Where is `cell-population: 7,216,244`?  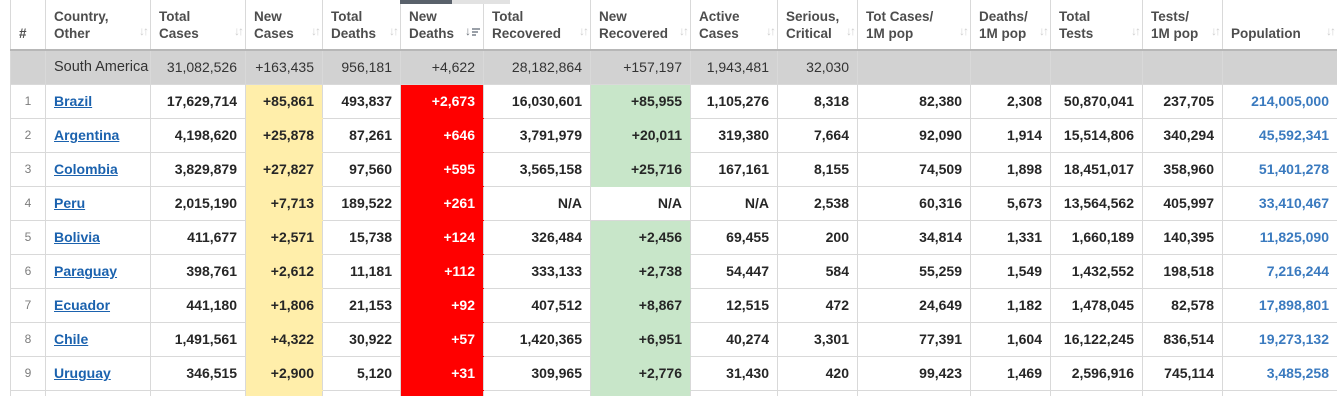
cell-population: 7,216,244 is located at coordinates (1279, 271).